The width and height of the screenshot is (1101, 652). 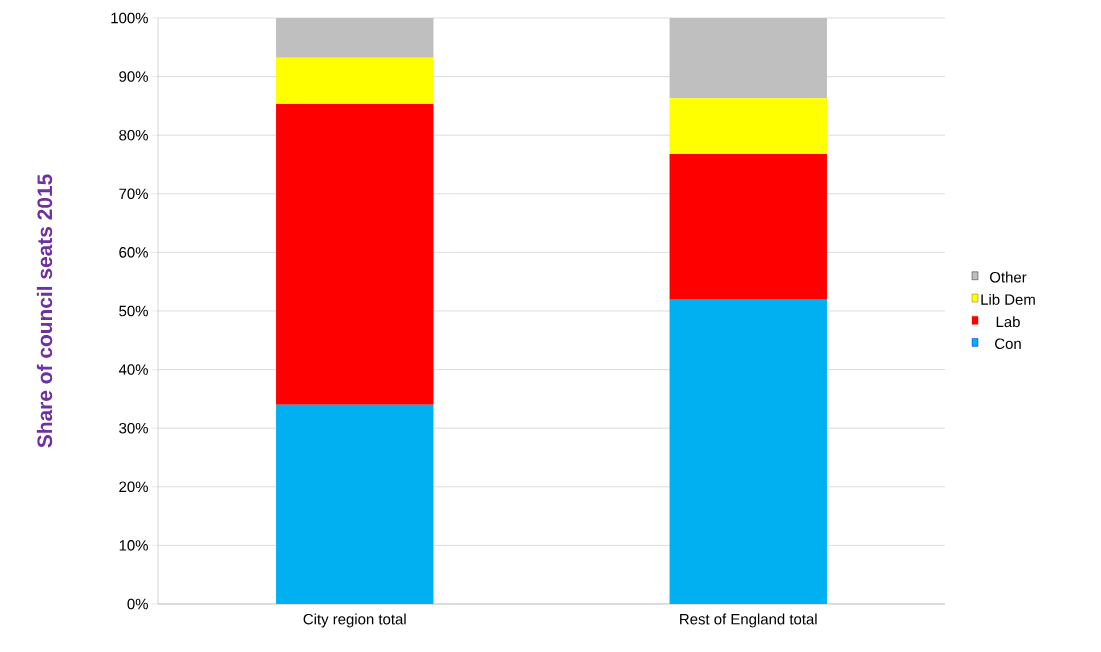 What do you see at coordinates (133, 369) in the screenshot?
I see `y-tick-label: 40%` at bounding box center [133, 369].